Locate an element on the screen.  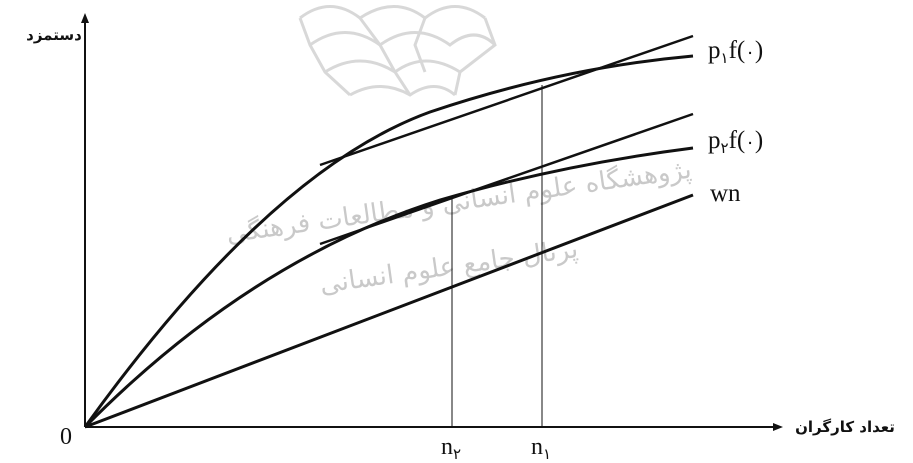
n2-tick-label: n۲ is located at coordinates (451, 448).